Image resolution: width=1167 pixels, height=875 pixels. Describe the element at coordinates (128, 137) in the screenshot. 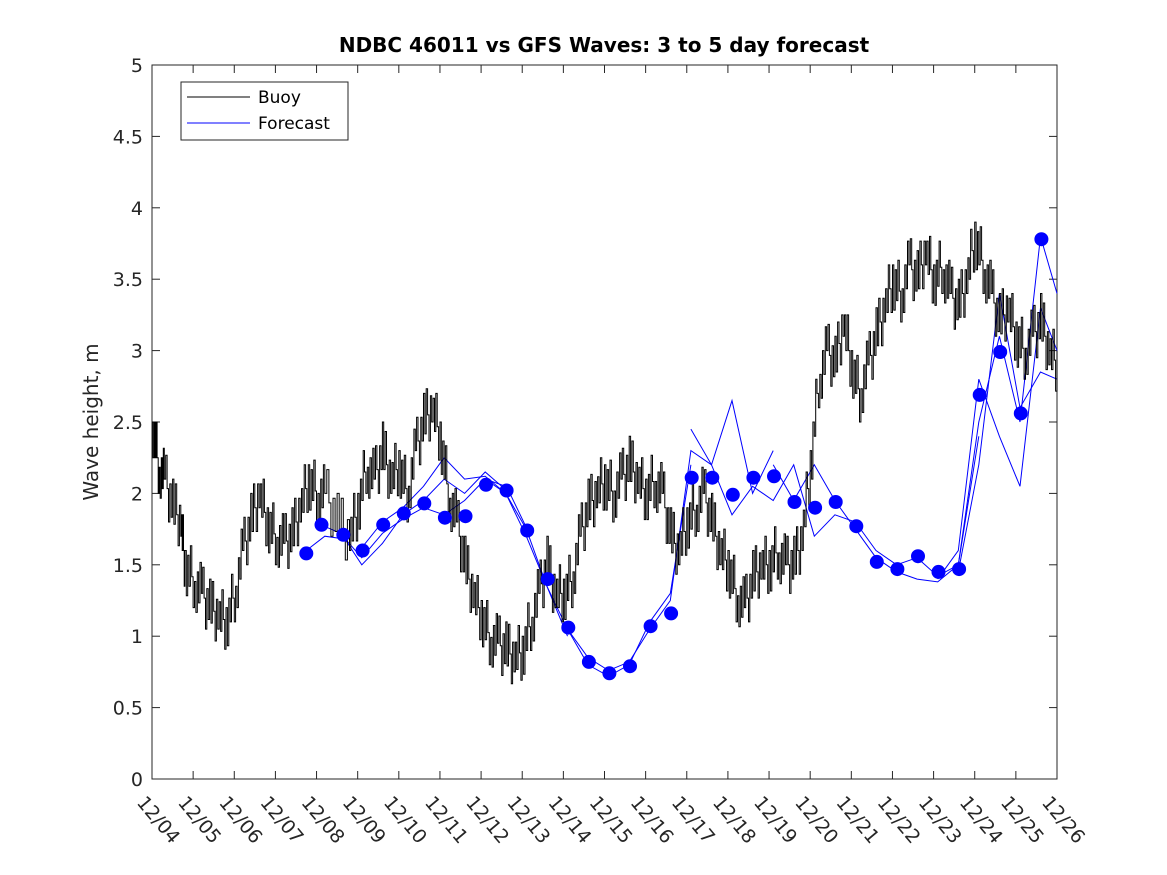

I see `y-tick-label: 4.5` at that location.